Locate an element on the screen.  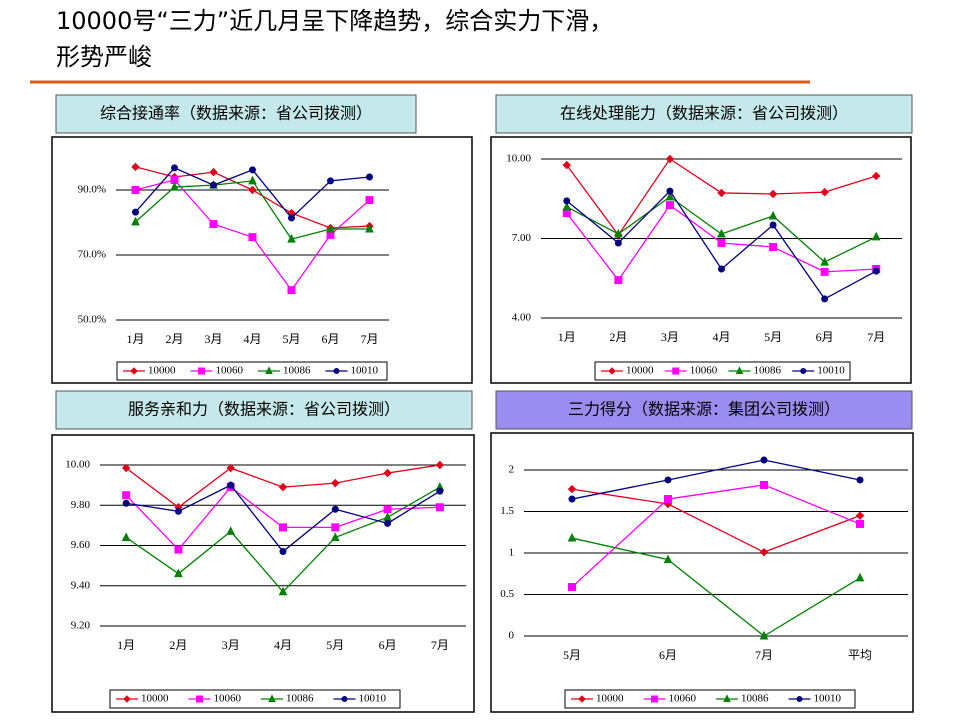
legend-label: 10000 is located at coordinates (610, 699).